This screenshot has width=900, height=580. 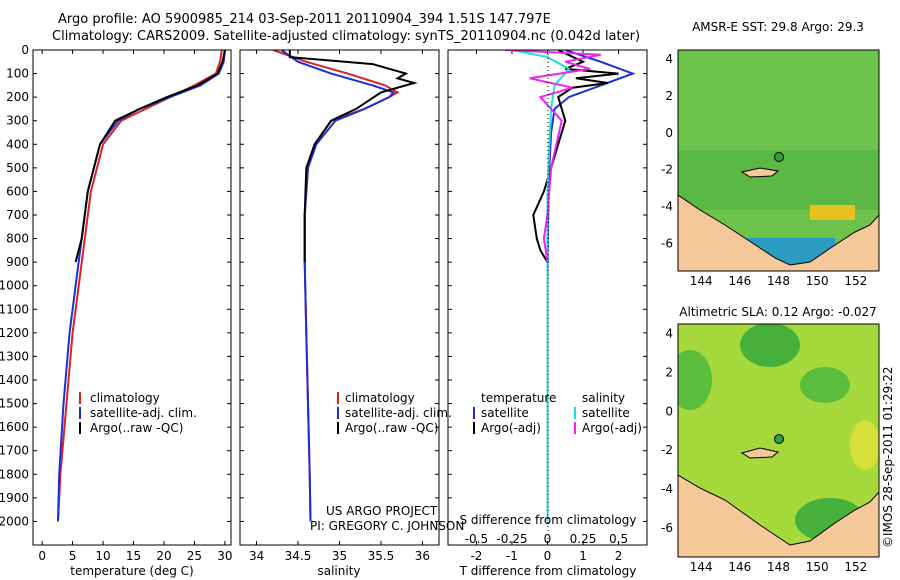 What do you see at coordinates (14, 498) in the screenshot?
I see `depth-tick-label: 1900` at bounding box center [14, 498].